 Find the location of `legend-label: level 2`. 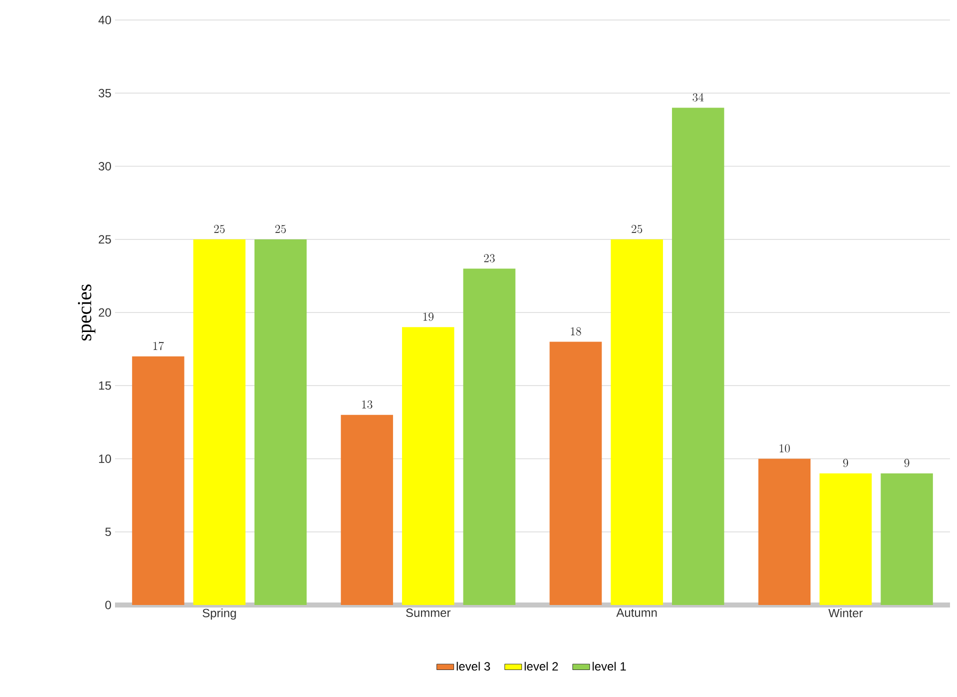

legend-label: level 2 is located at coordinates (541, 666).